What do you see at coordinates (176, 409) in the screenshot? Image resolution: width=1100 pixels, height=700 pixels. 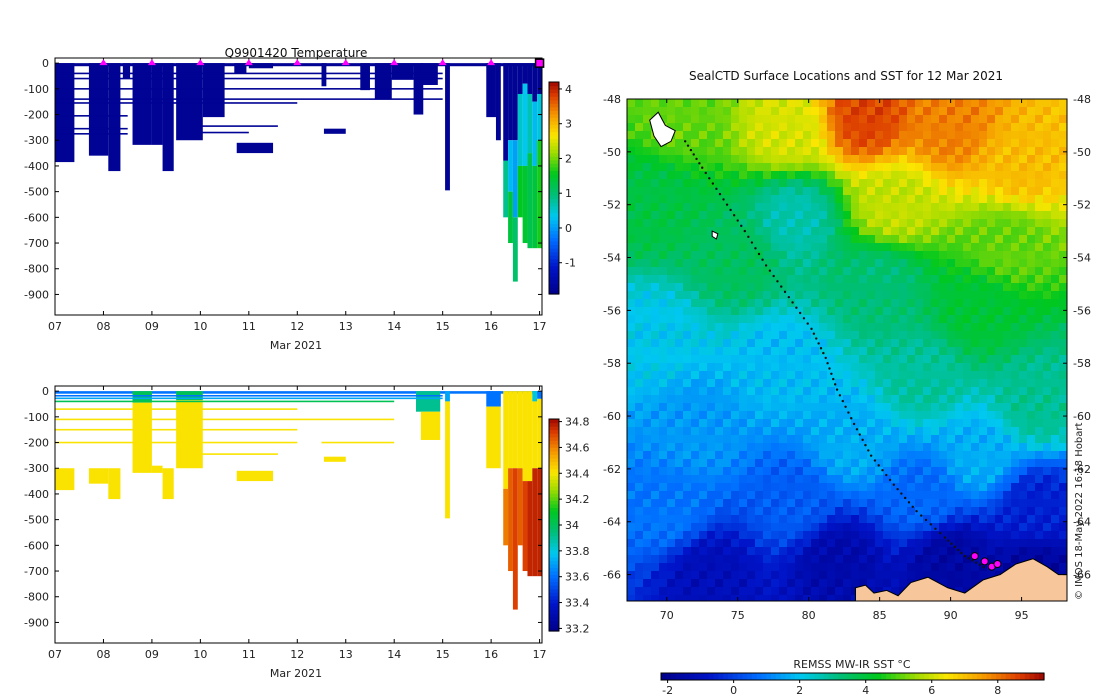 I see `depth-bin-line` at bounding box center [176, 409].